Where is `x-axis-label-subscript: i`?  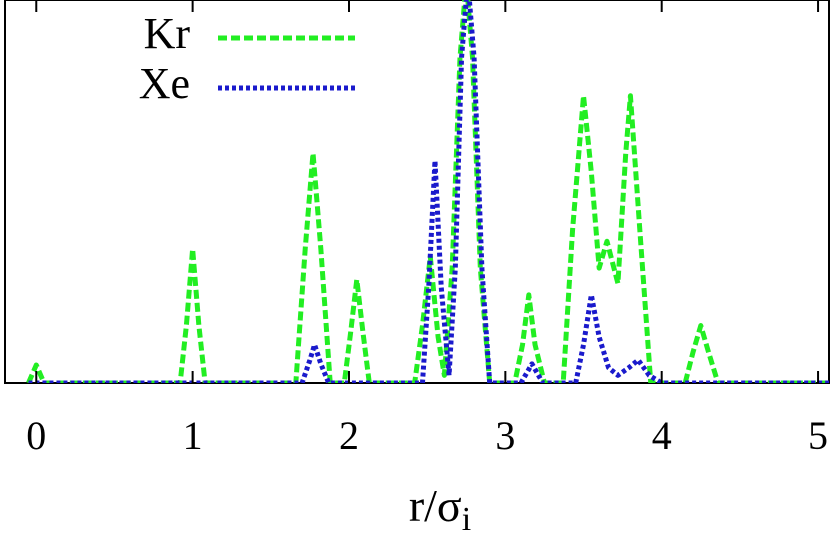
x-axis-label-subscript: i is located at coordinates (466, 519).